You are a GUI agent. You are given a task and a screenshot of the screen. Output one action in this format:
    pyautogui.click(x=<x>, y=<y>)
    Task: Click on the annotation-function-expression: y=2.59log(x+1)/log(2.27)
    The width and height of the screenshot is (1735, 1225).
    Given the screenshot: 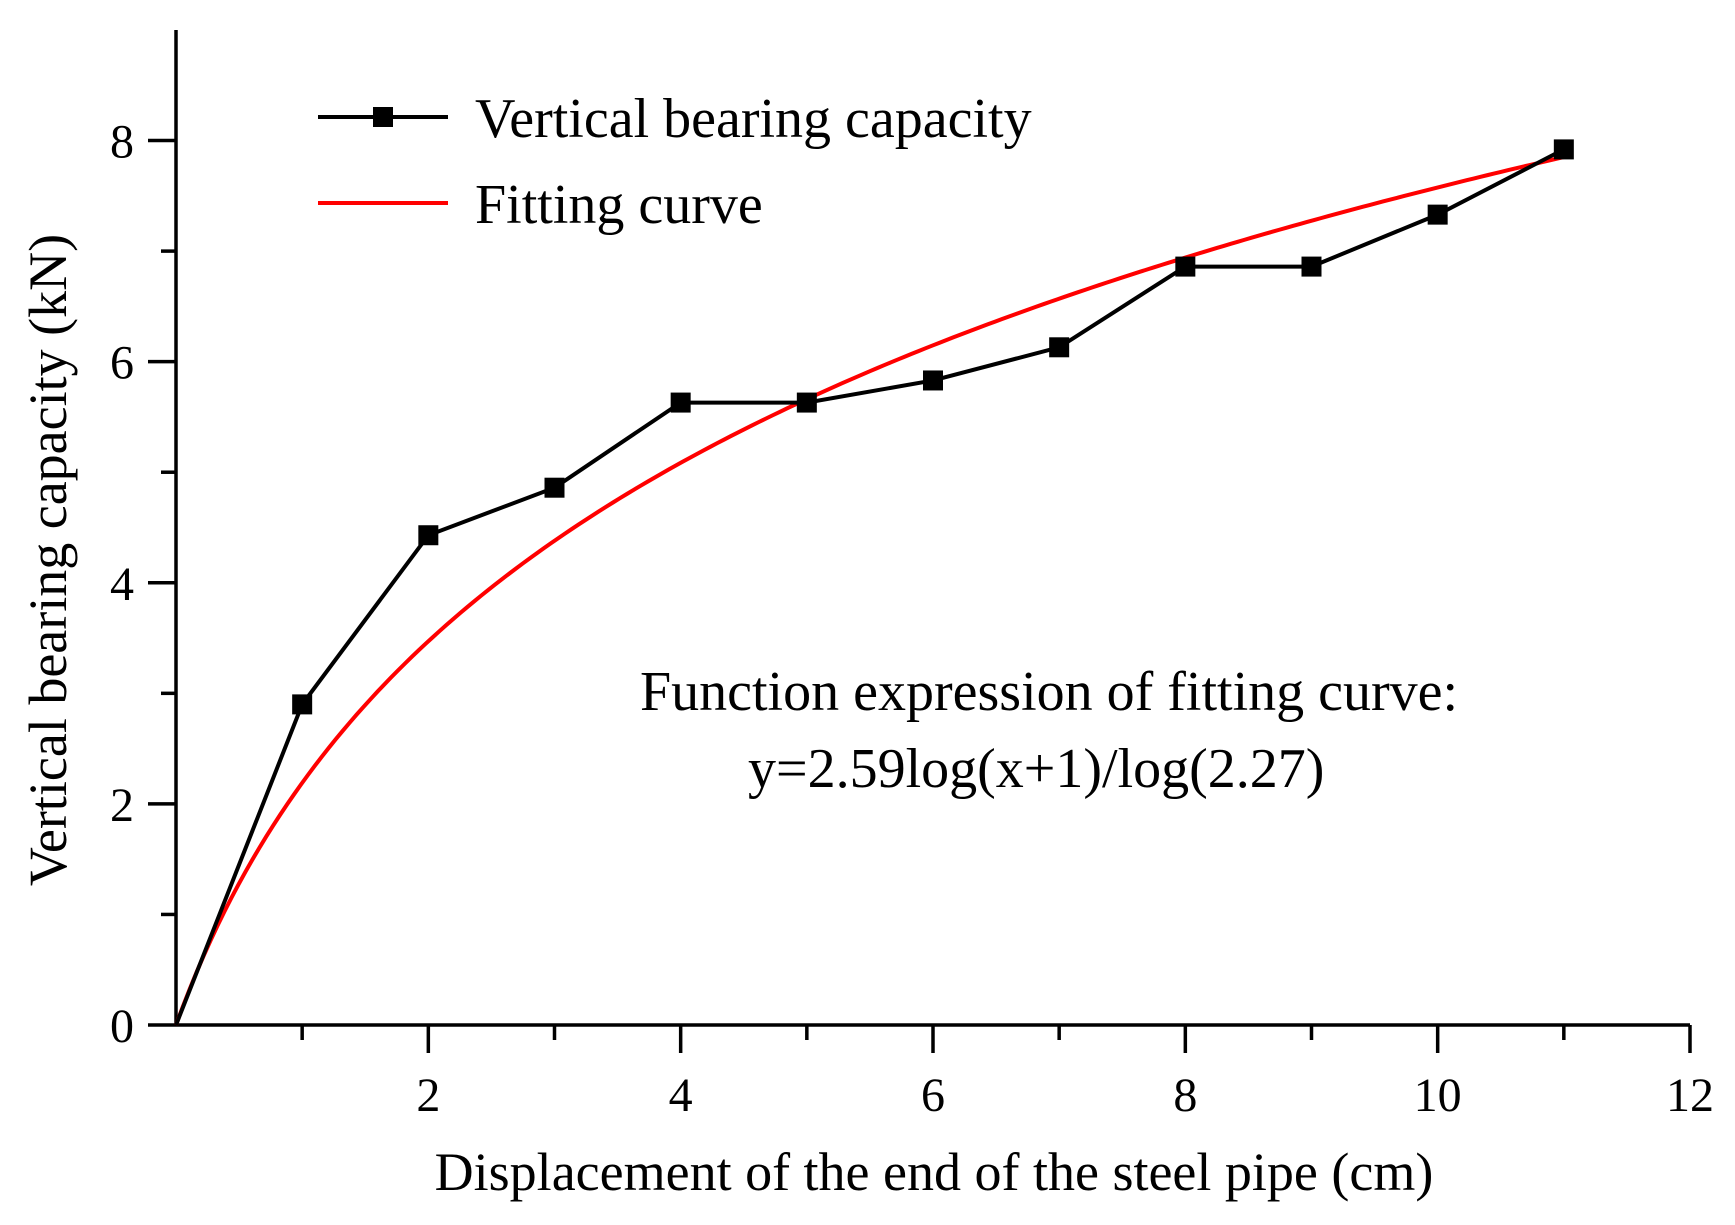 What is the action you would take?
    pyautogui.click(x=1036, y=769)
    